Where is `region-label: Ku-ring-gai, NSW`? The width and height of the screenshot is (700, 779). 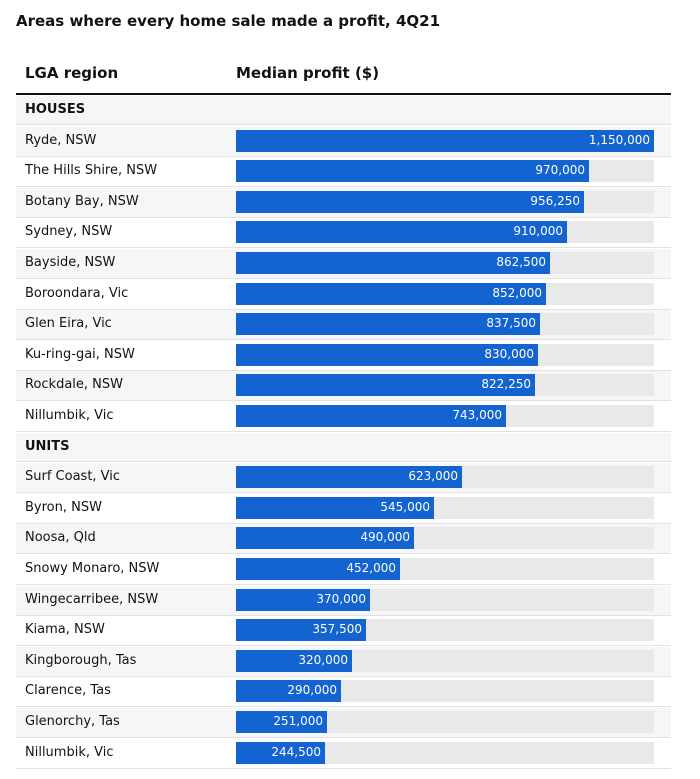 region-label: Ku-ring-gai, NSW is located at coordinates (80, 354).